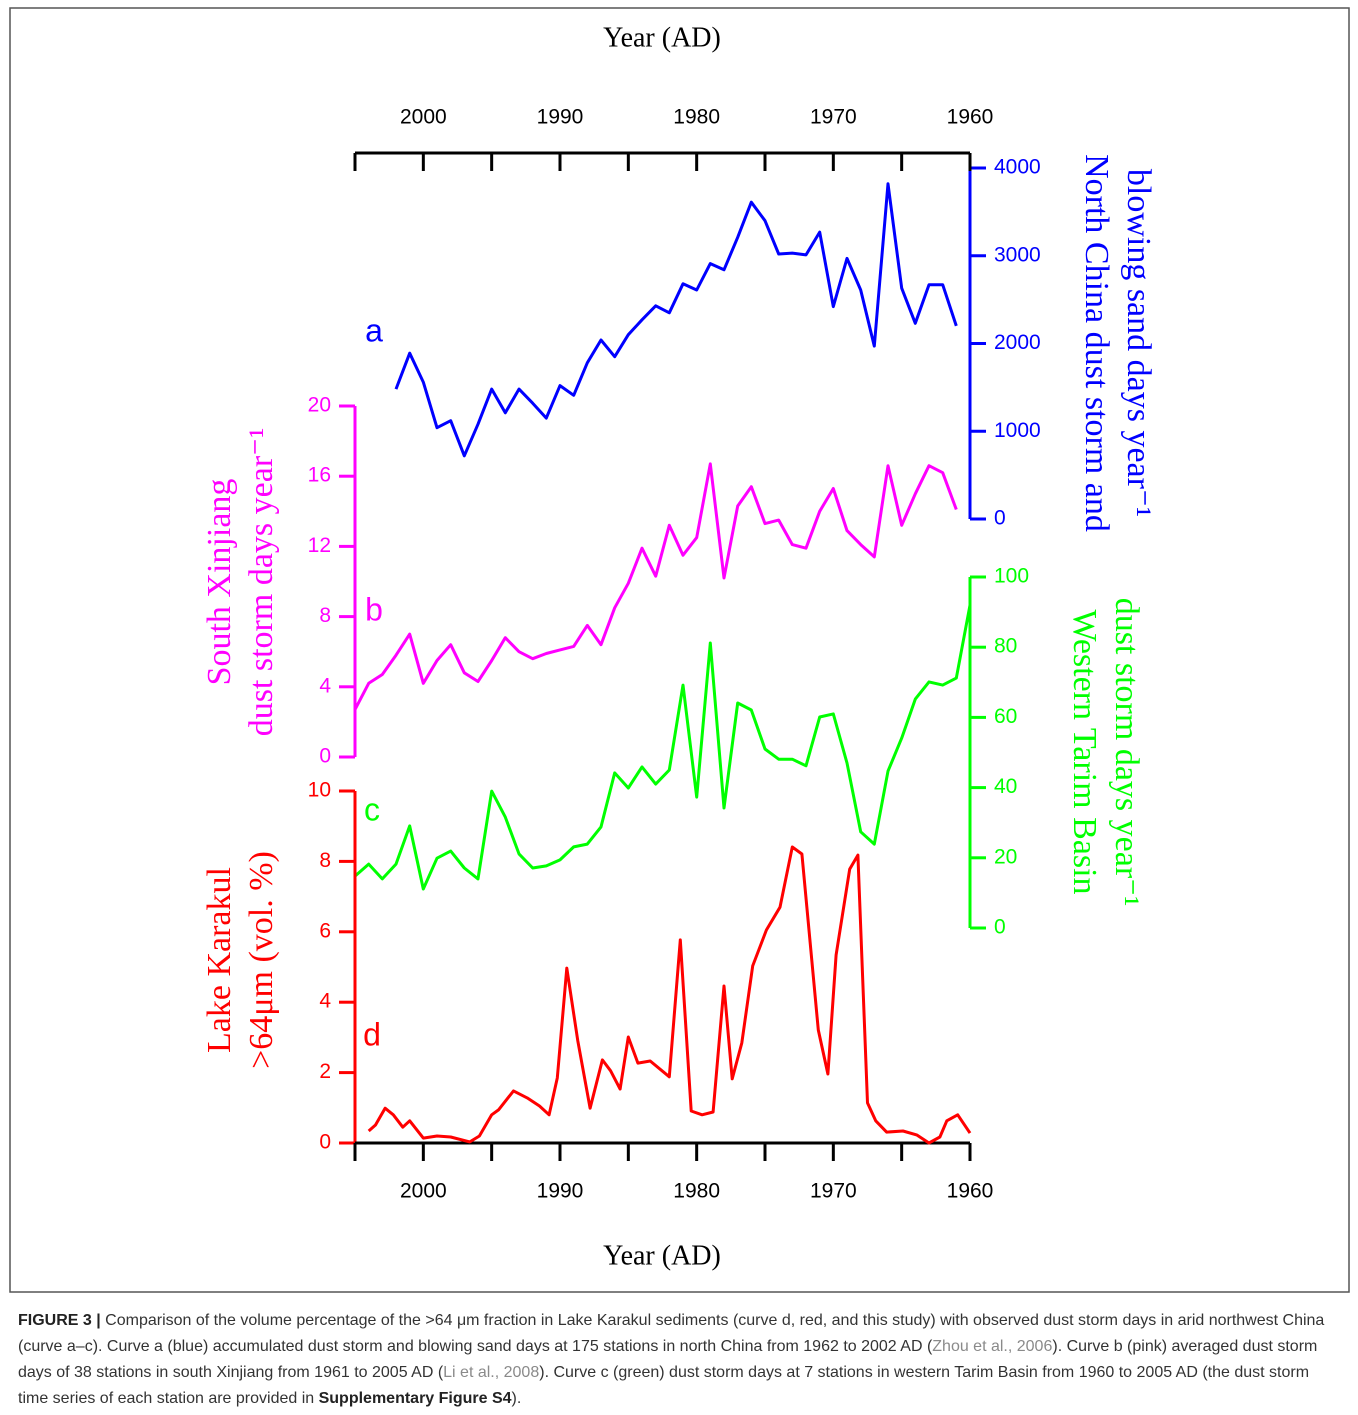 The height and width of the screenshot is (1415, 1358). Describe the element at coordinates (319, 545) in the screenshot. I see `y-tick-label: 12` at that location.